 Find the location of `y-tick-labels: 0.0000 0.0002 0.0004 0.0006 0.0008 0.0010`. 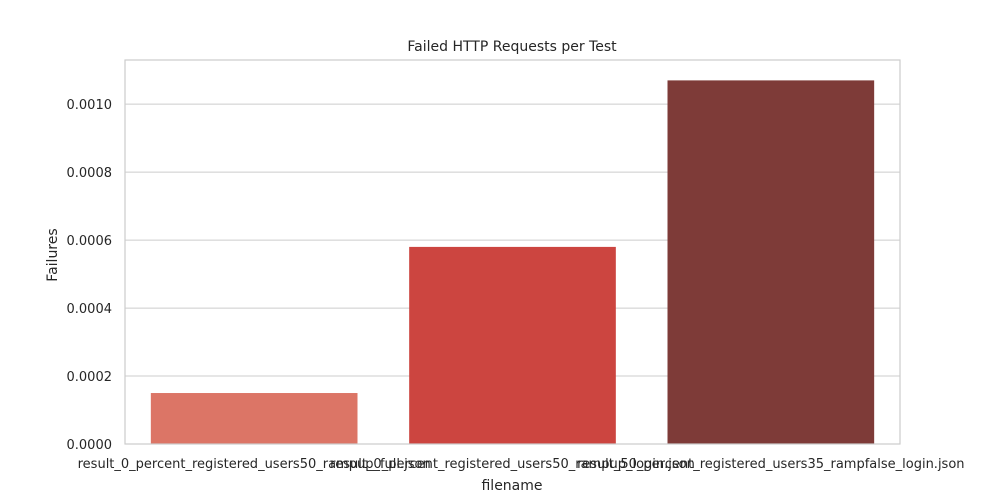

y-tick-labels: 0.0000 0.0002 0.0004 0.0006 0.0008 0.0010 is located at coordinates (90, 275).